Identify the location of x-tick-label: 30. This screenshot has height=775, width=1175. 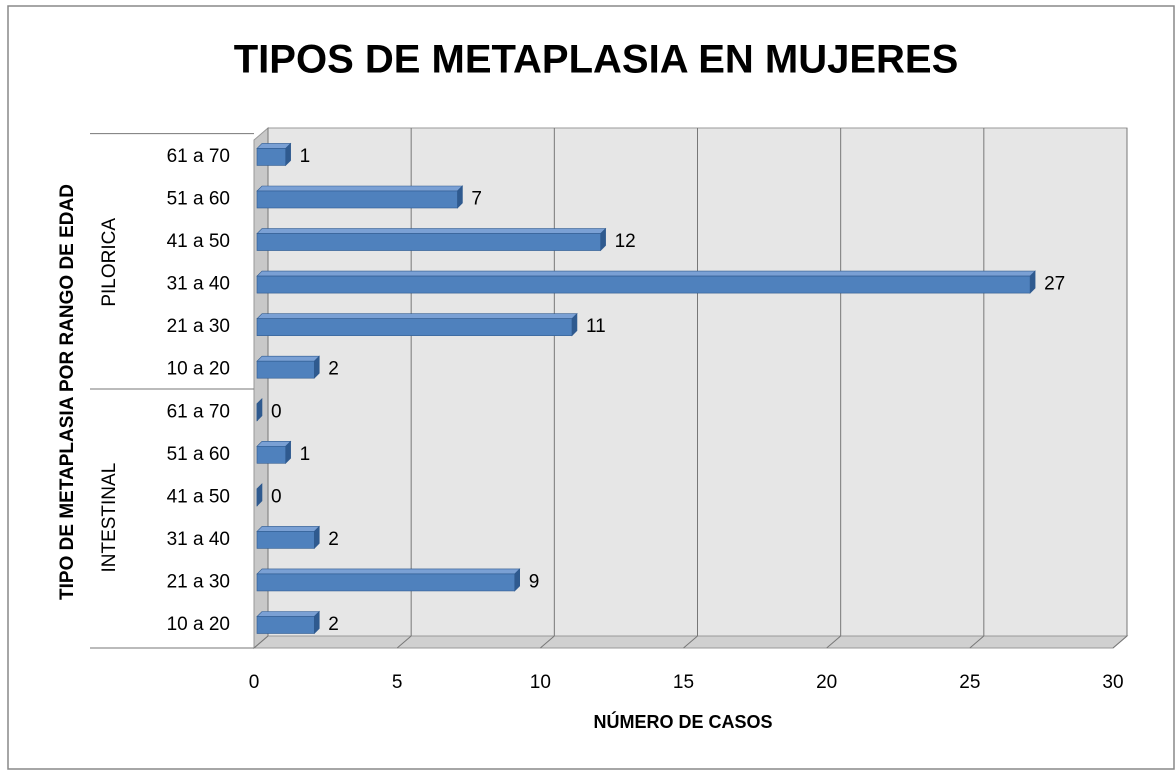
(1112, 682).